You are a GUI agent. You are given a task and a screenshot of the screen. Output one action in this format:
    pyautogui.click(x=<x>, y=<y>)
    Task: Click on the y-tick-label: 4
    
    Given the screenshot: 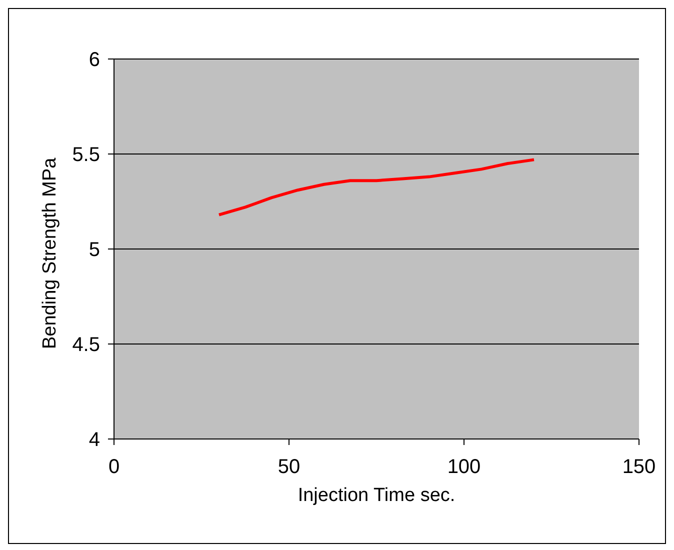 What is the action you would take?
    pyautogui.click(x=94, y=440)
    